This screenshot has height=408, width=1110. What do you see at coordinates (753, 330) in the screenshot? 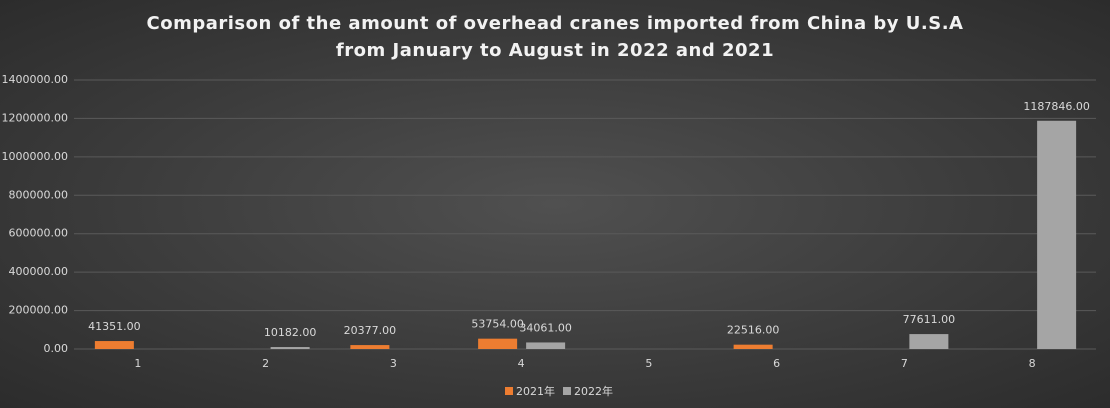
I see `value-label: 22516.00` at bounding box center [753, 330].